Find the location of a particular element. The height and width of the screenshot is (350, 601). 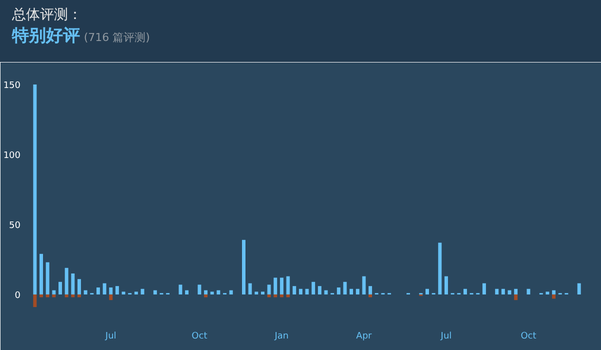

chart-title: 总体评测： is located at coordinates (47, 15).